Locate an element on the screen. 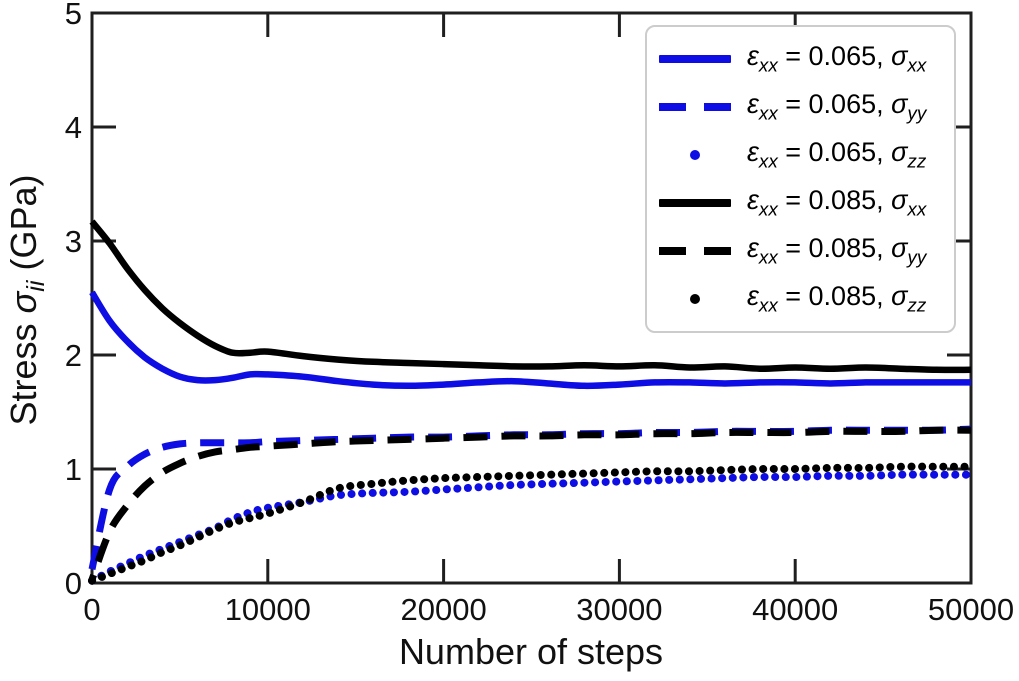  series-blue-dotted is located at coordinates (531, 527).